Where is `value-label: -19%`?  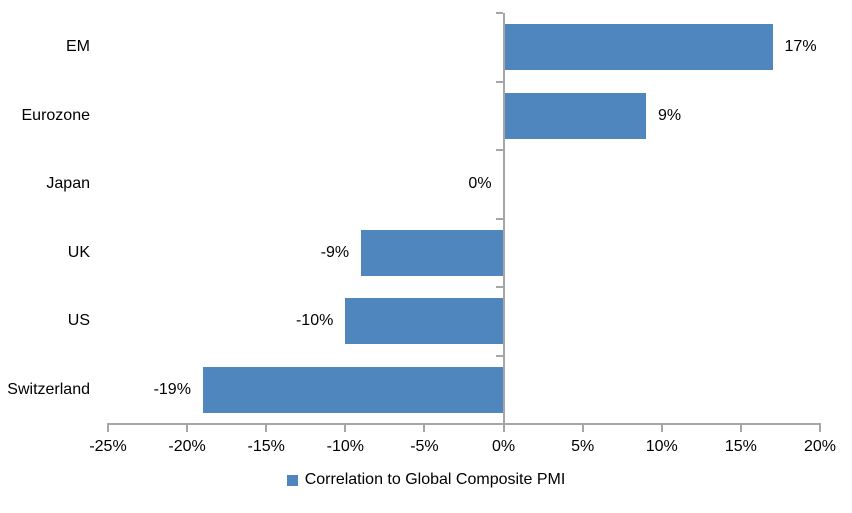
value-label: -19% is located at coordinates (172, 389).